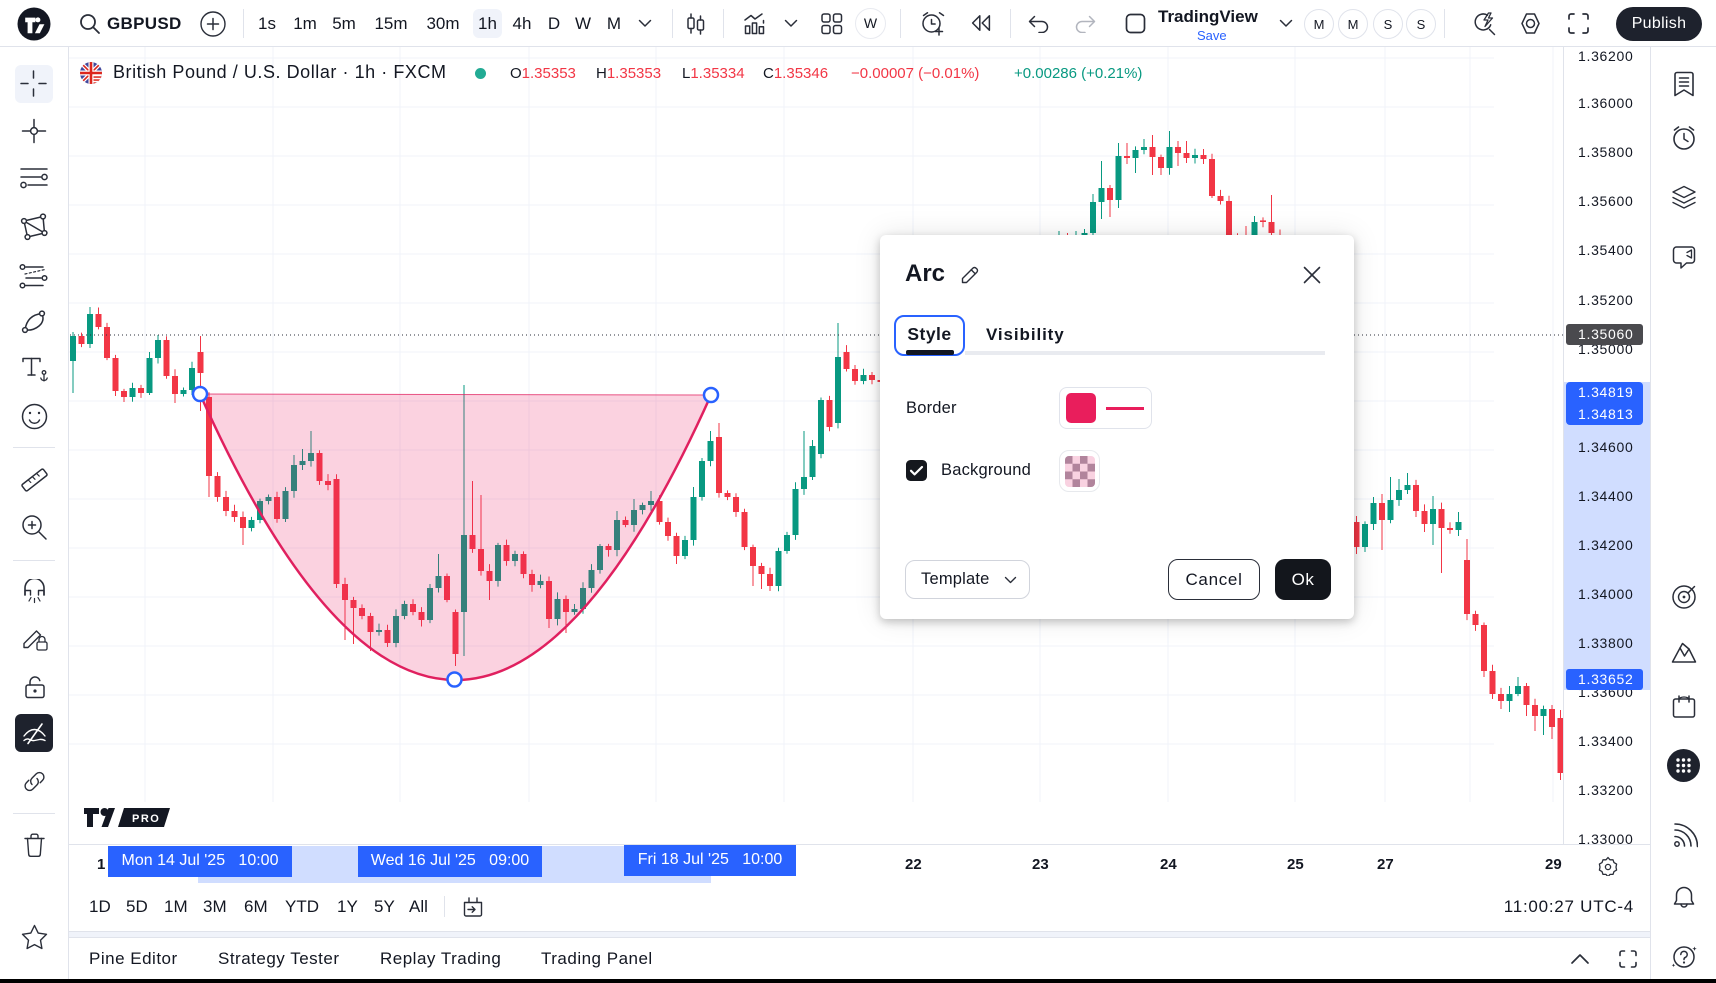 The width and height of the screenshot is (1716, 983). Describe the element at coordinates (146, 819) in the screenshot. I see `svg-text: PRO` at that location.